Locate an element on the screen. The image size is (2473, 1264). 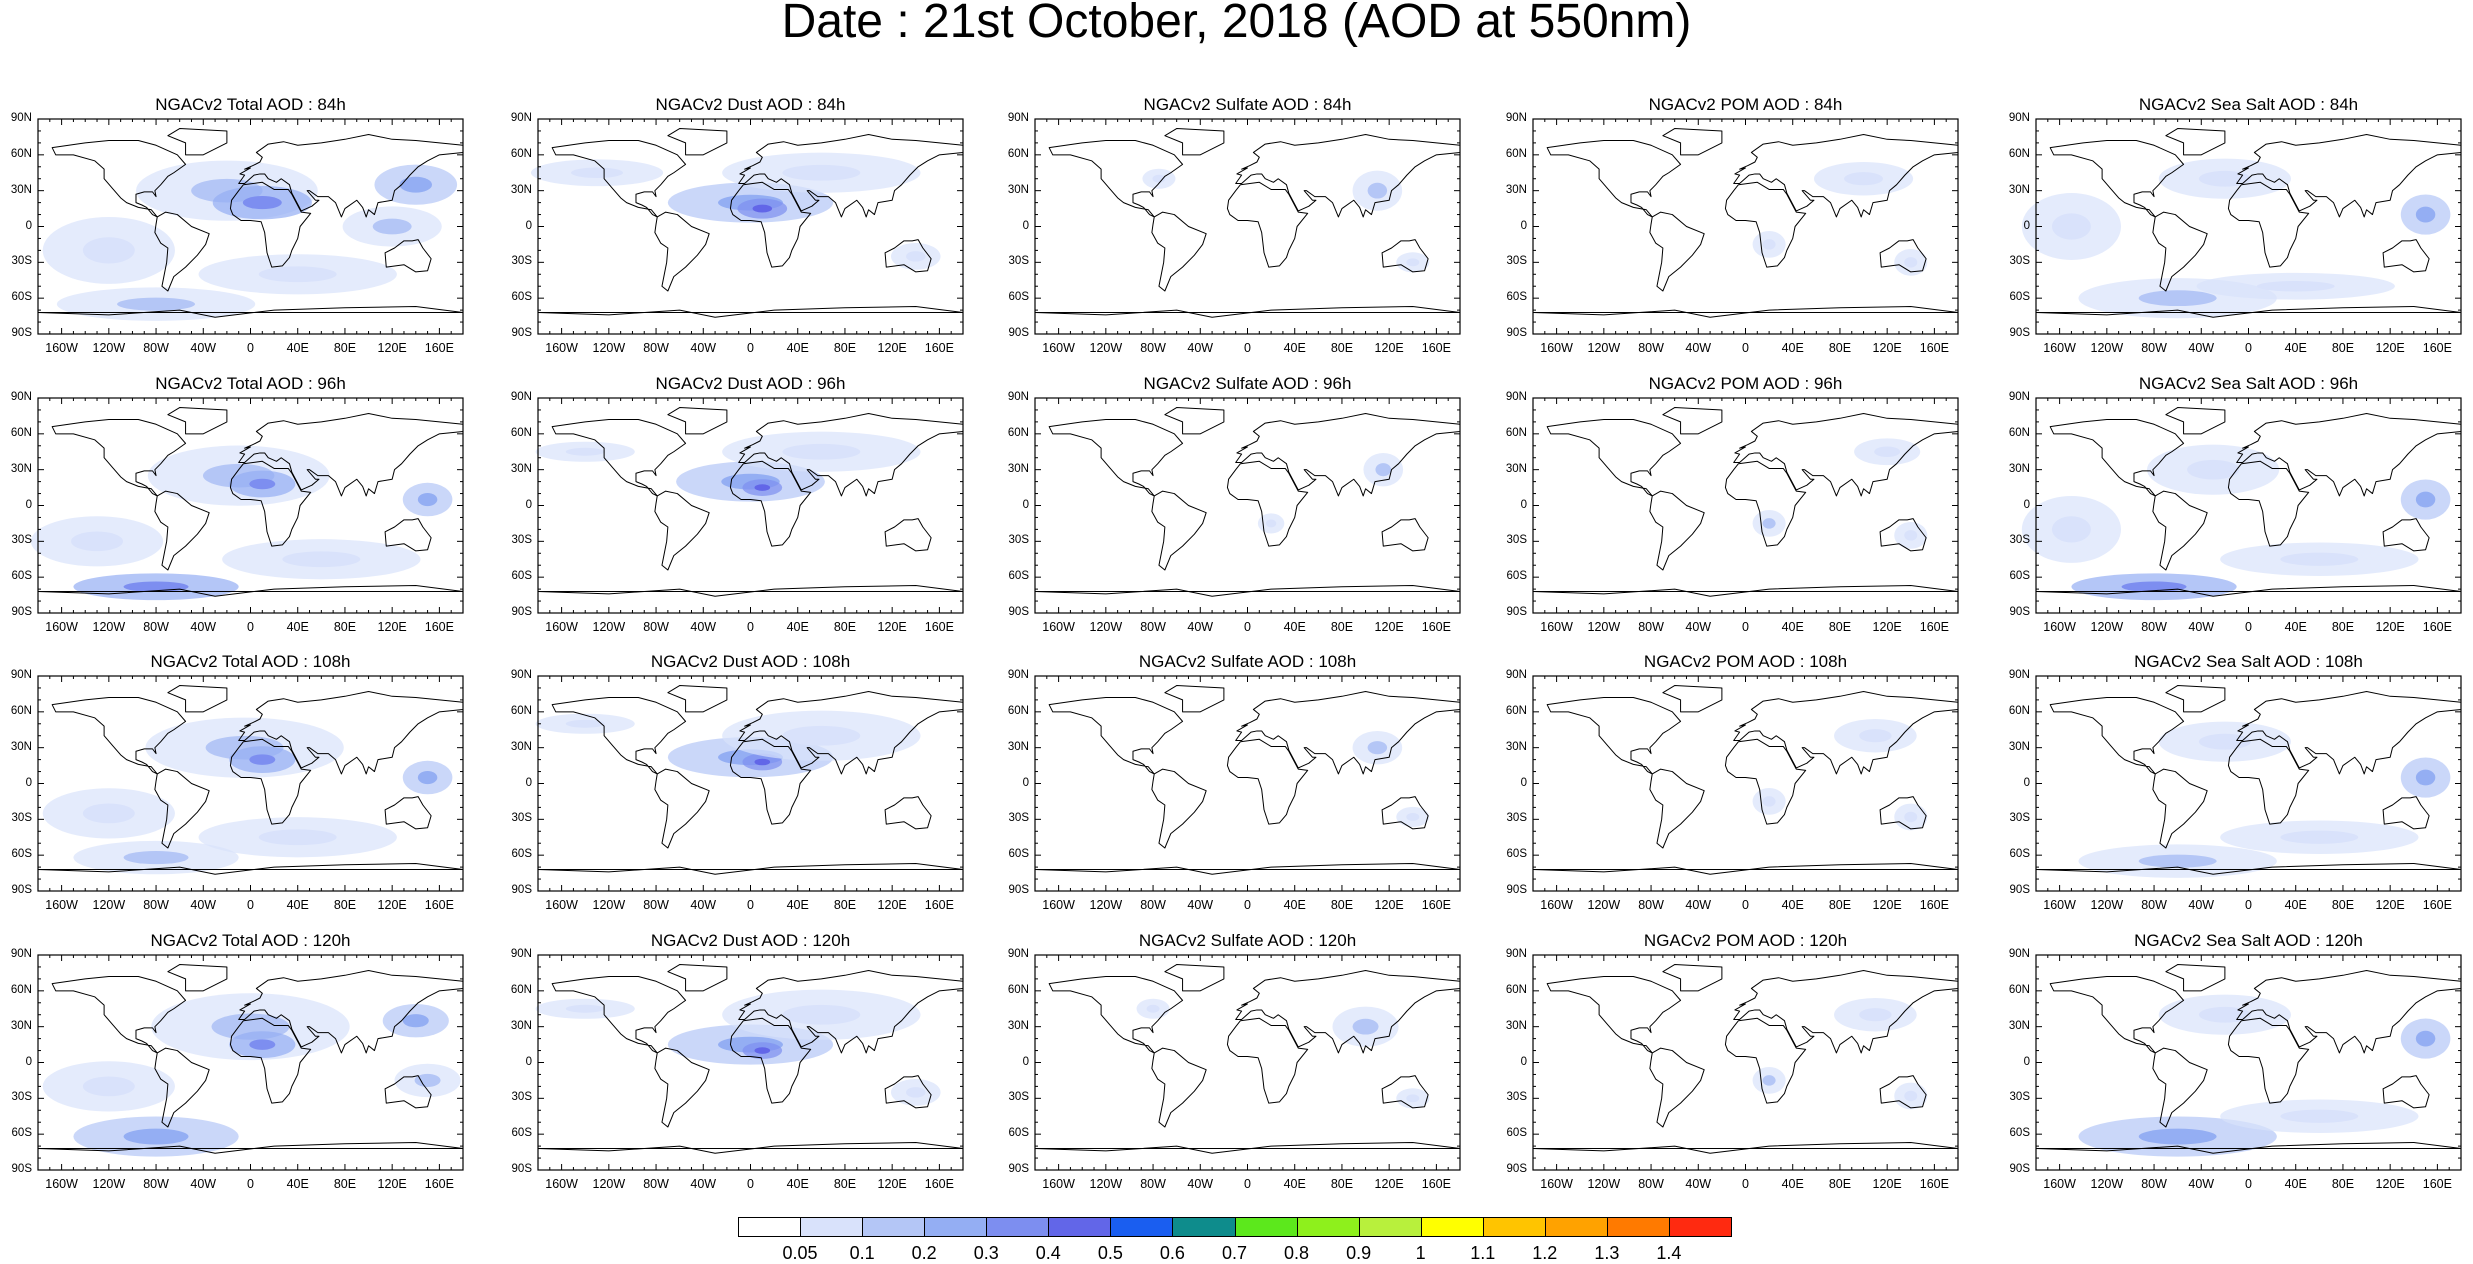
lon-label: 0 is located at coordinates (250, 627).